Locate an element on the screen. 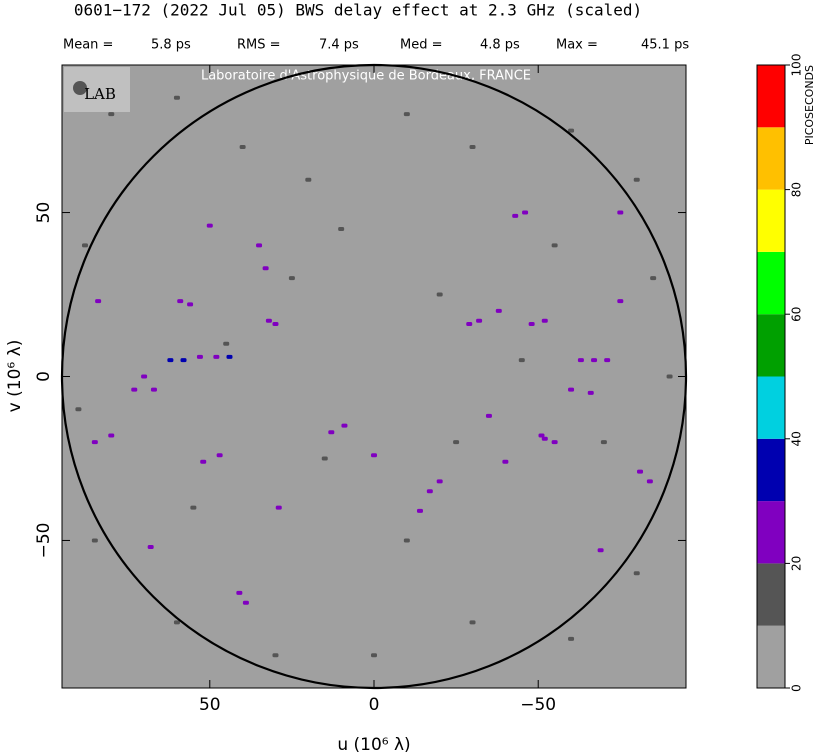 The image size is (815, 756). colorbar-tick-label: 40 is located at coordinates (797, 438).